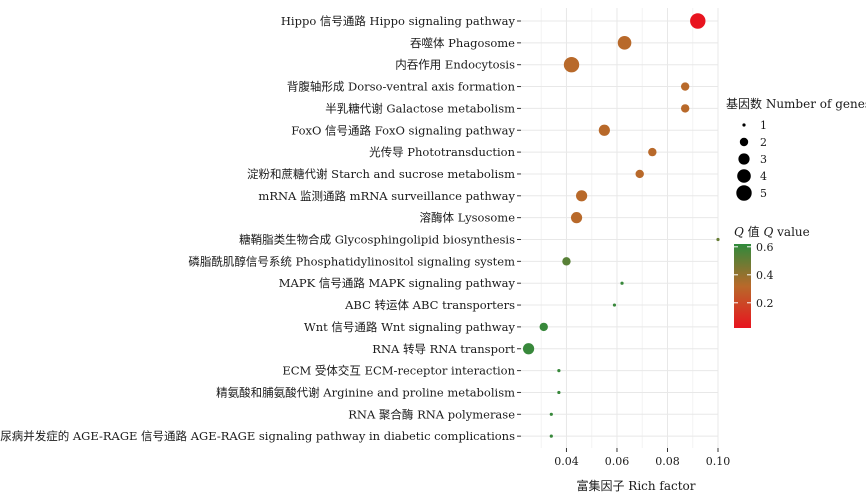  I want to click on size-legend: 基因数 Number of genes 1 2 3 4 5, so click(796, 148).